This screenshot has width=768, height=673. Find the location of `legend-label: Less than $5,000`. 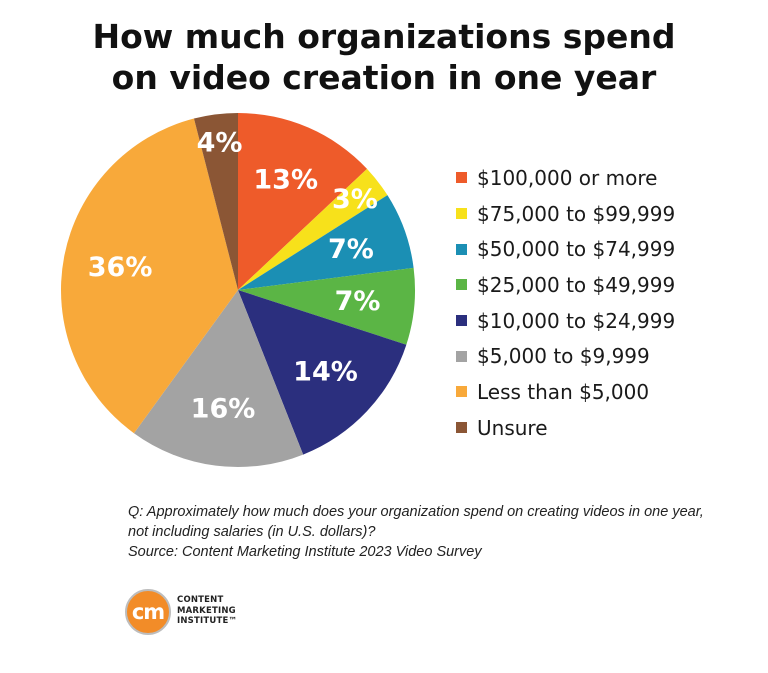

legend-label: Less than $5,000 is located at coordinates (563, 391).